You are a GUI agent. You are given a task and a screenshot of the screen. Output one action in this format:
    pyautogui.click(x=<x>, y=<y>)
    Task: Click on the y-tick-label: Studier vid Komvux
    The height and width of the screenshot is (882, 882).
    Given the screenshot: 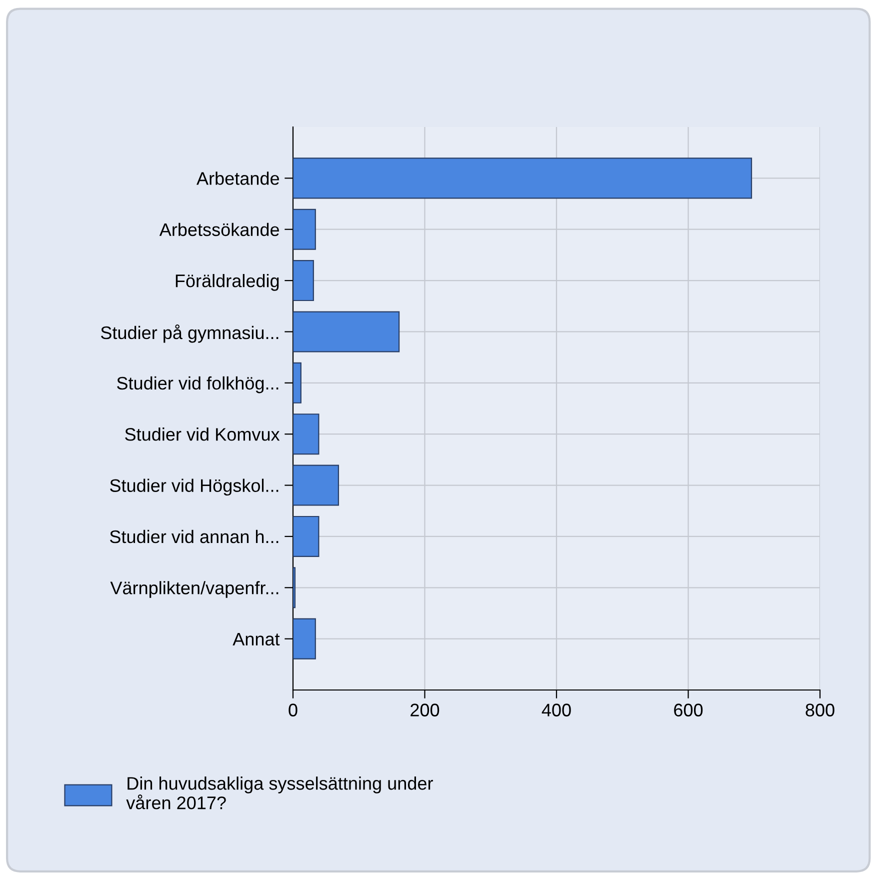 What is the action you would take?
    pyautogui.click(x=202, y=434)
    